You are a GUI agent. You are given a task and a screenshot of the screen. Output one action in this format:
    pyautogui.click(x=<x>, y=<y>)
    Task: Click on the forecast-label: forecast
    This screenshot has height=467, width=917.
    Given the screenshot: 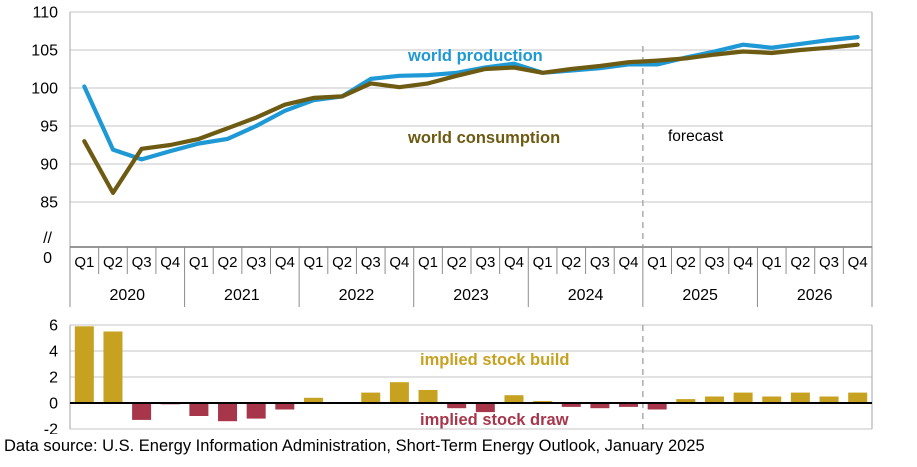 What is the action you would take?
    pyautogui.click(x=696, y=136)
    